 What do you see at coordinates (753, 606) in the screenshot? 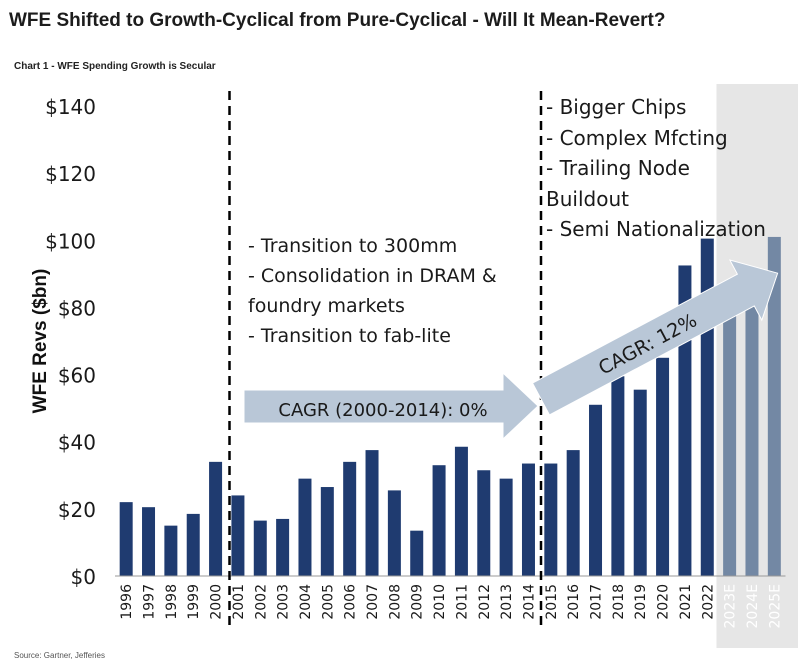
I see `x-tick-label: 2024E` at bounding box center [753, 606].